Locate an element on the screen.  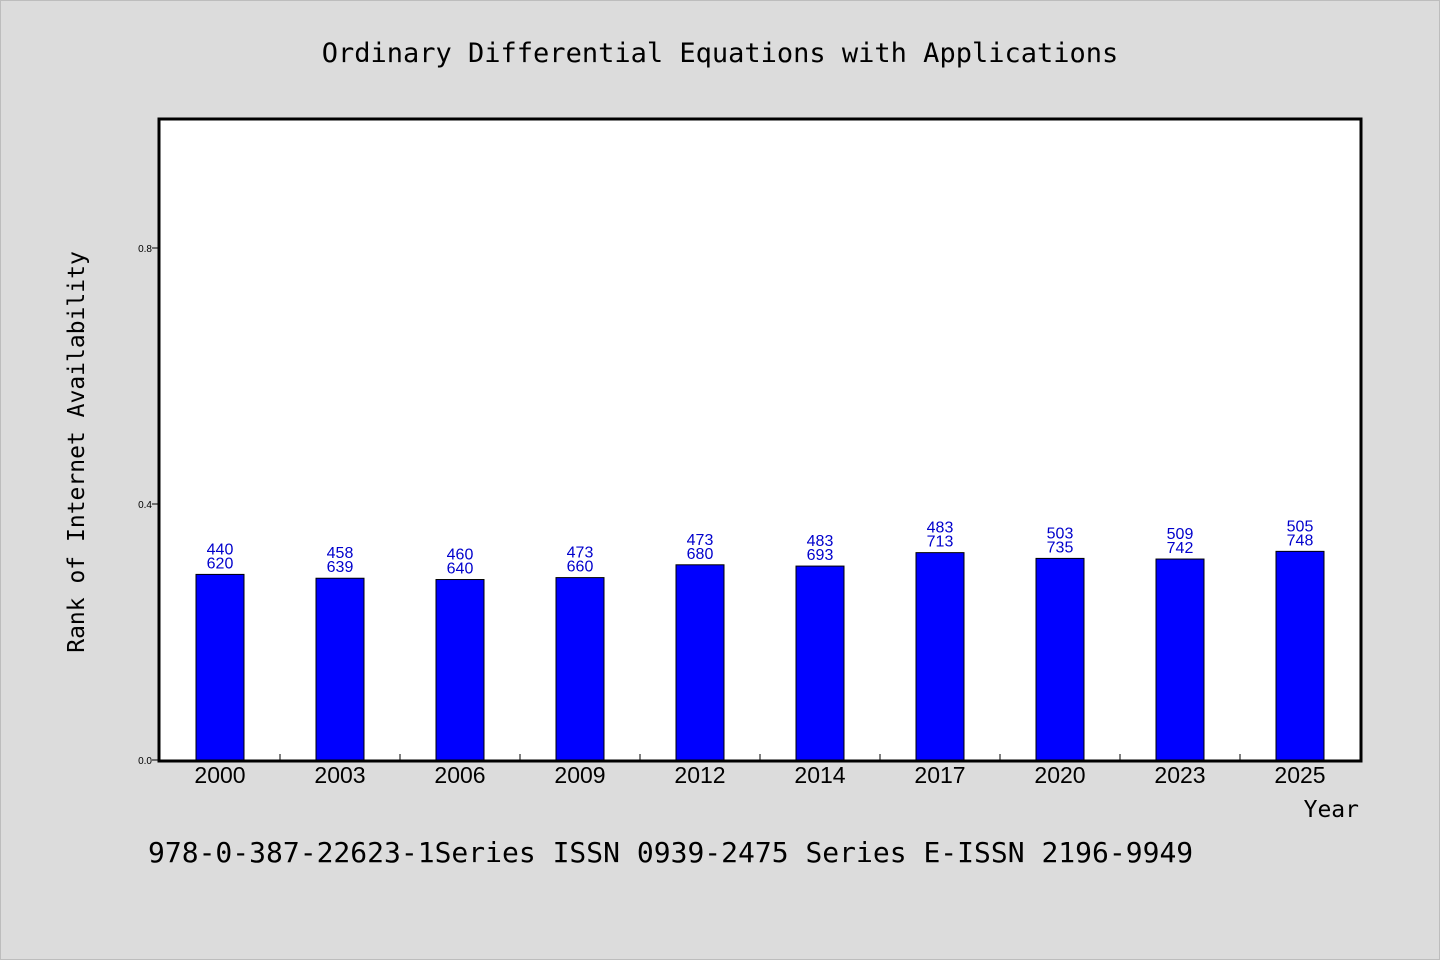
y-tick-label: 0.0 is located at coordinates (145, 761).